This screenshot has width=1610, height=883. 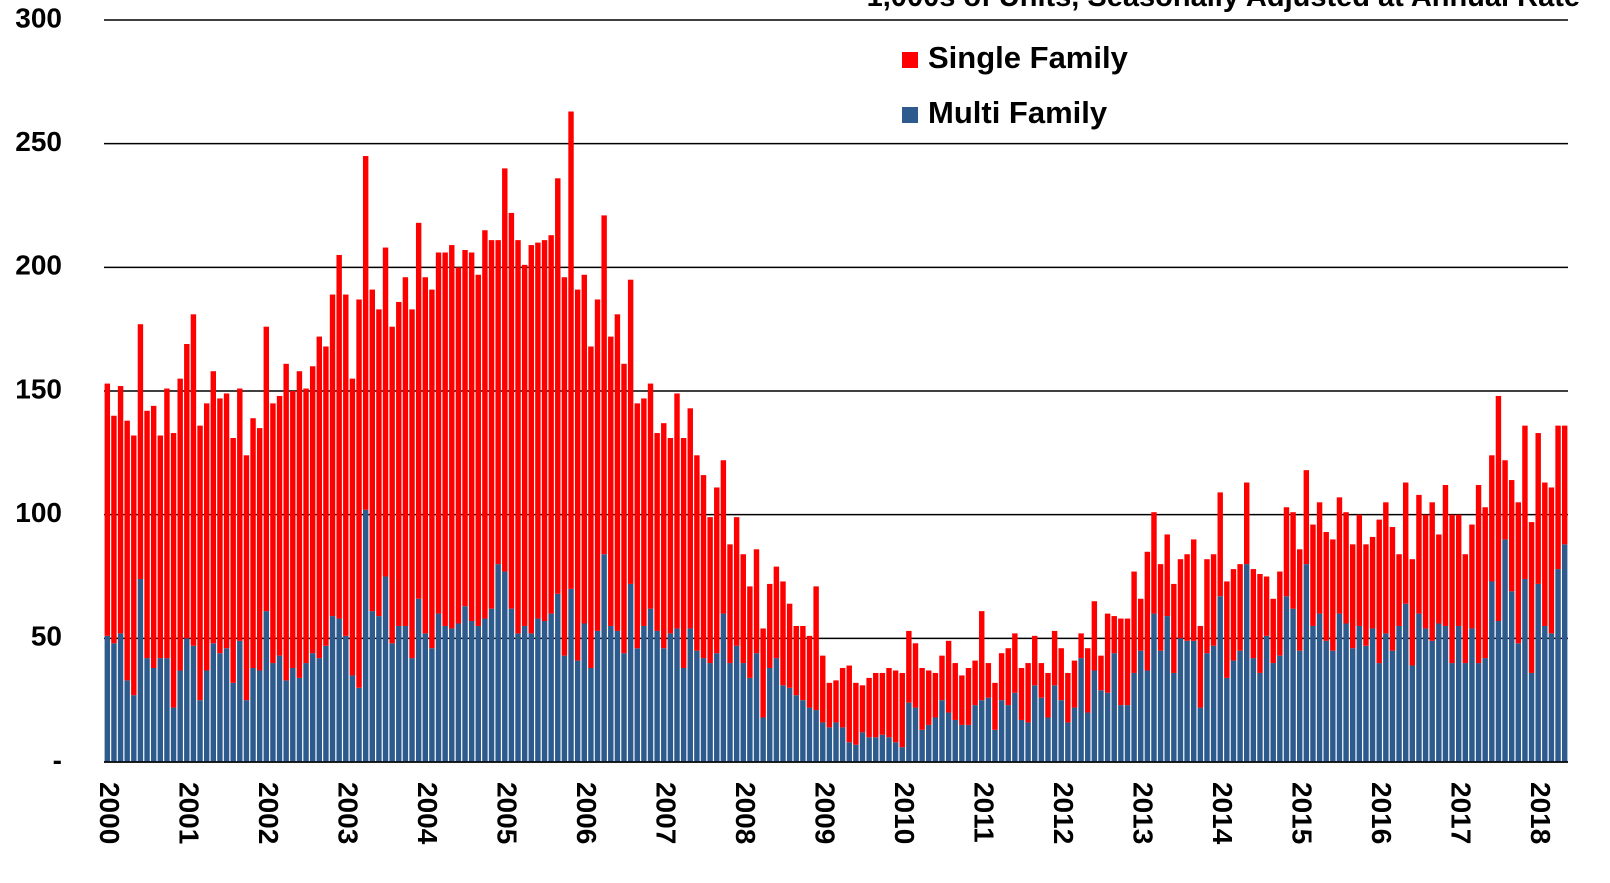 I want to click on y-tick-label: -, so click(x=57, y=759).